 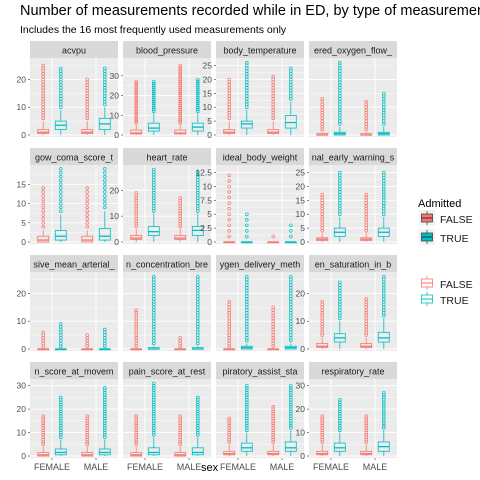 What do you see at coordinates (115, 76) in the screenshot?
I see `y-tick-label: 30` at bounding box center [115, 76].